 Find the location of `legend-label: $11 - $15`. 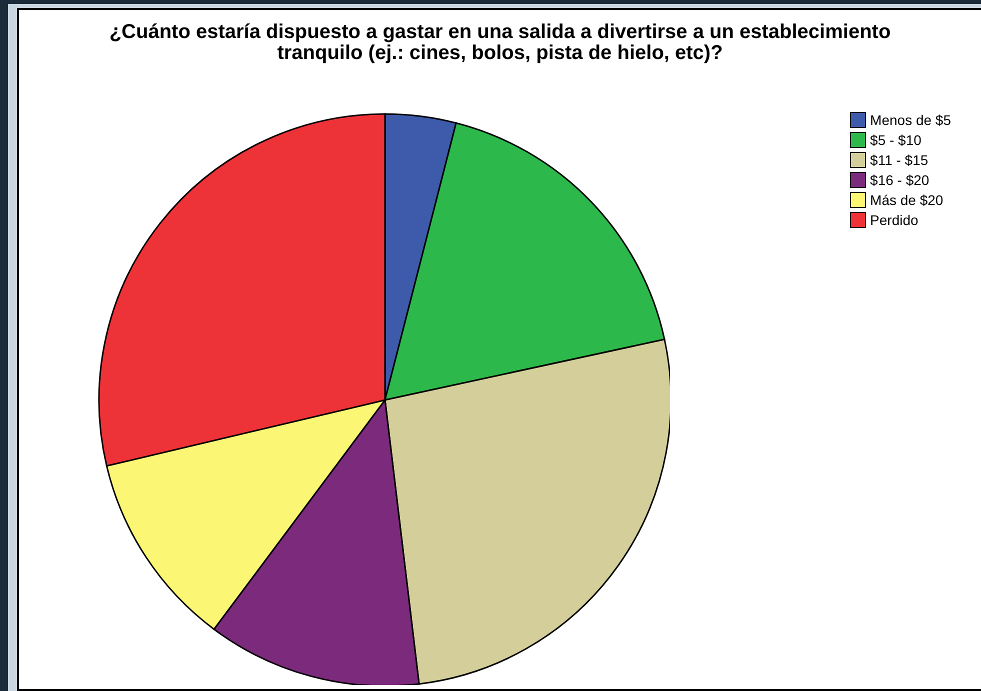

legend-label: $11 - $15 is located at coordinates (899, 160).